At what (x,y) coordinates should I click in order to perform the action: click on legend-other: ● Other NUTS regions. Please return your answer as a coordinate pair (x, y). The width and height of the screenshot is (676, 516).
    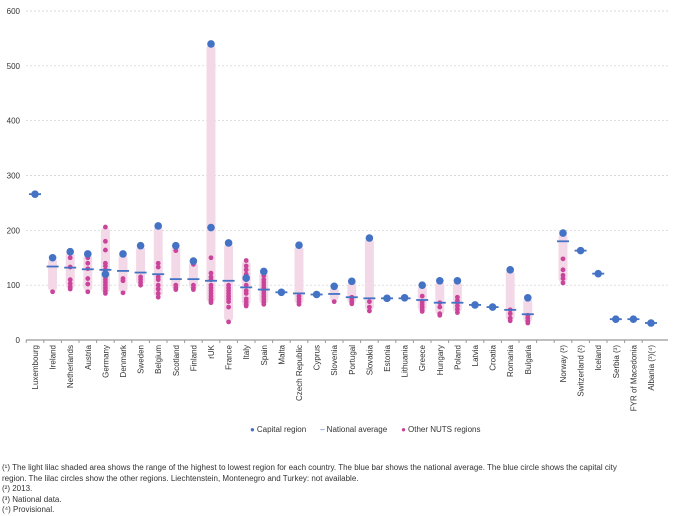
    Looking at the image, I should click on (441, 429).